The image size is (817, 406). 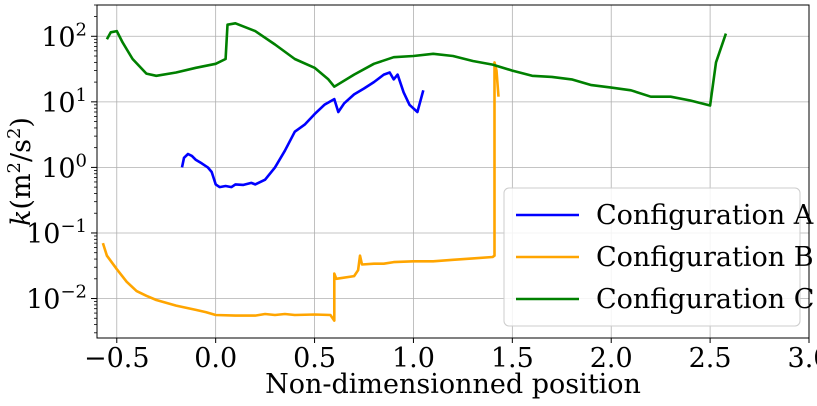 I want to click on y-tick-label: 10⁰, so click(x=64, y=167).